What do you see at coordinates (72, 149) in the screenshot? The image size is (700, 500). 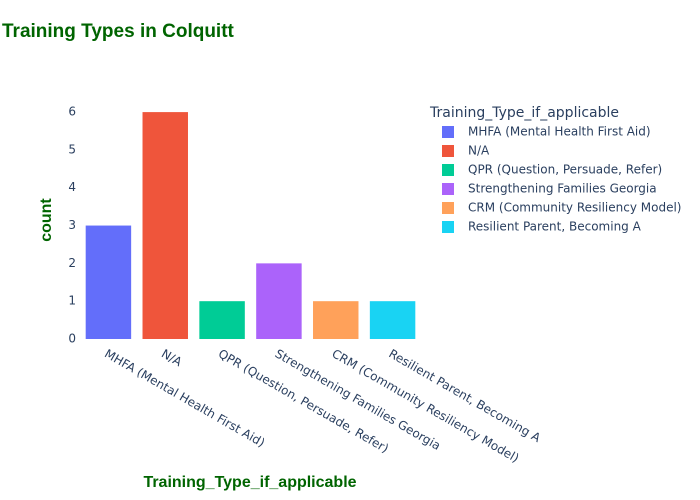 I see `y-tick-label: 5` at bounding box center [72, 149].